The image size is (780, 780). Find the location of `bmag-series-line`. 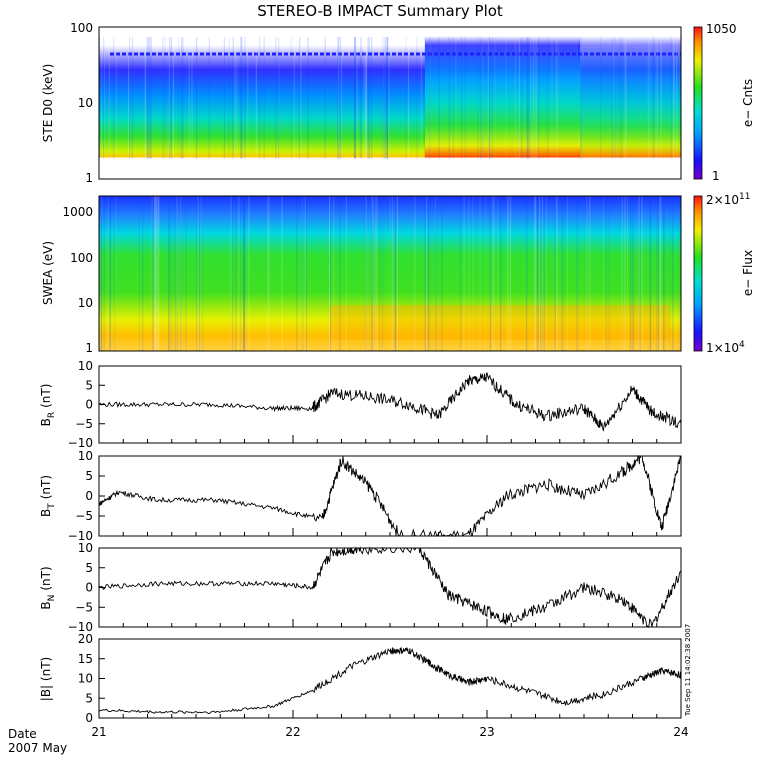

bmag-series-line is located at coordinates (390, 680).